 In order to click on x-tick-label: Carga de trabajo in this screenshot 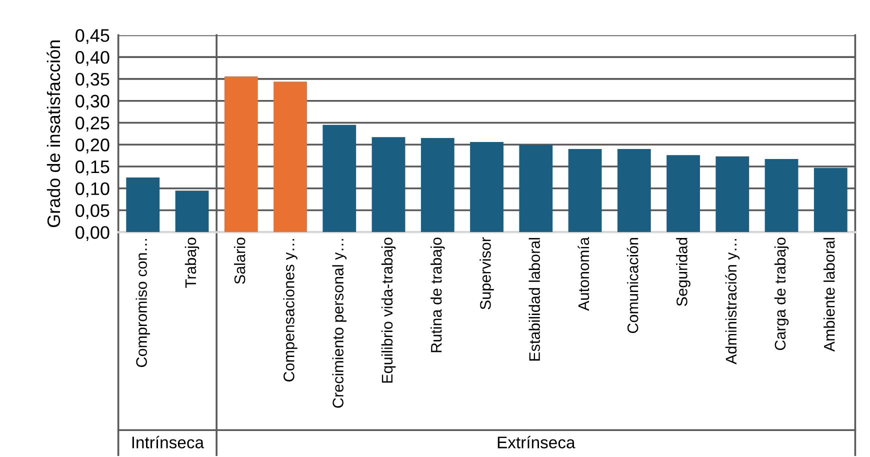, I will do `click(781, 294)`.